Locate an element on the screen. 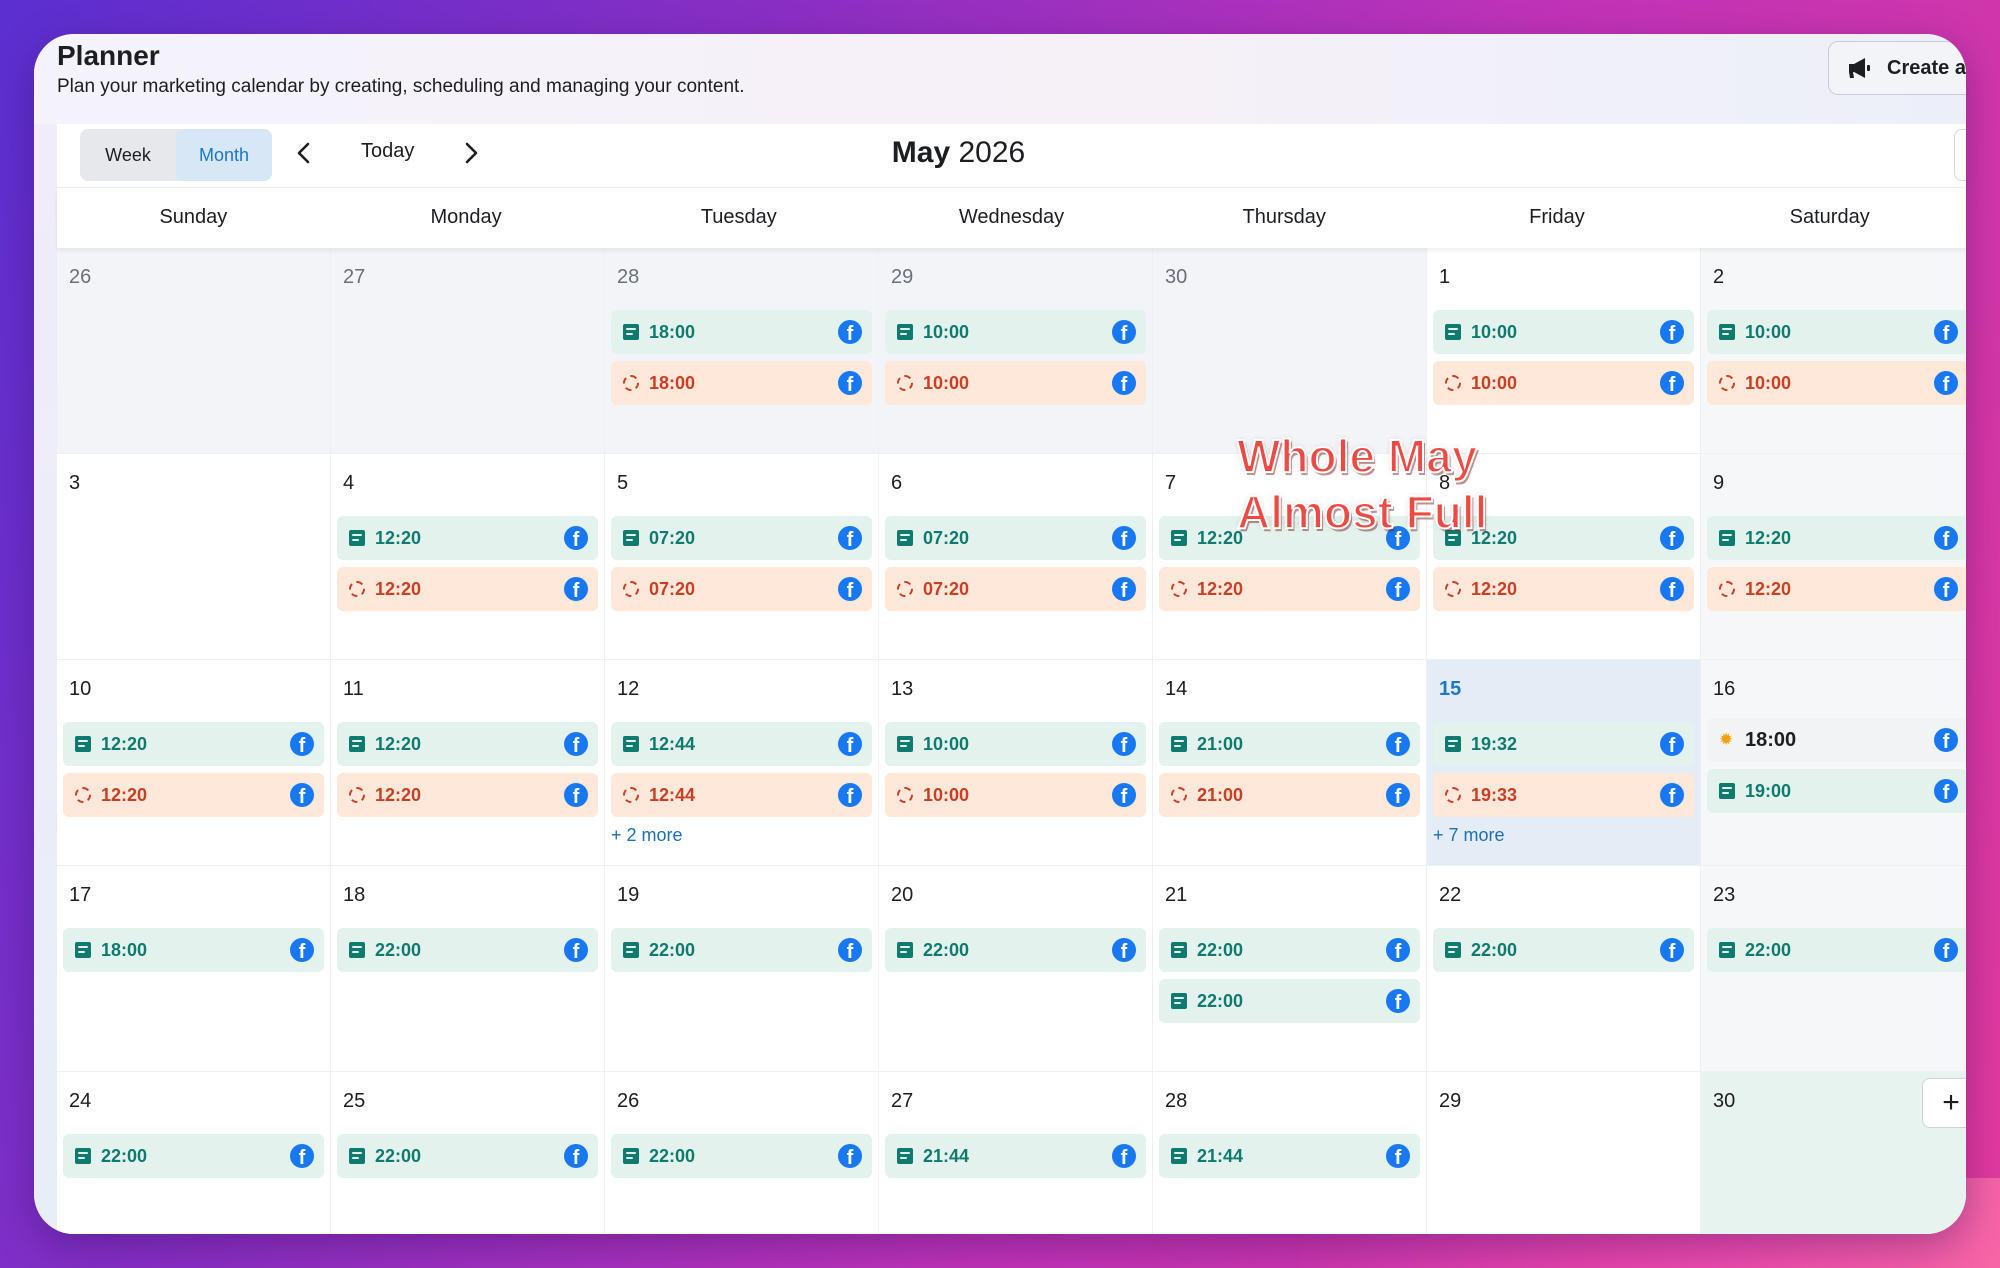 The width and height of the screenshot is (2000, 1268). day-cell: 5 07:20 f 07:20 f is located at coordinates (742, 557).